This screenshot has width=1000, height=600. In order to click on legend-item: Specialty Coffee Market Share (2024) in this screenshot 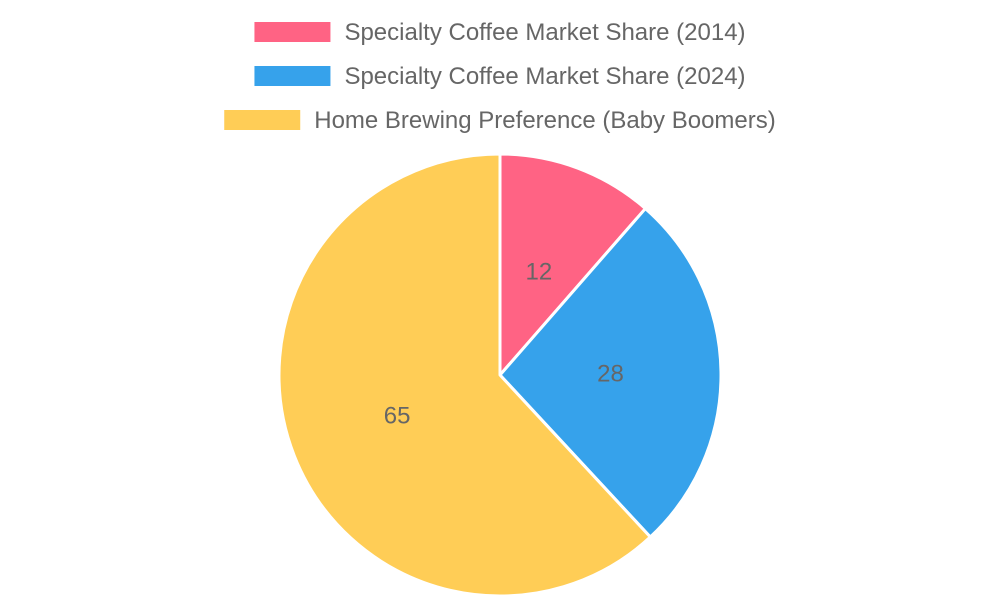, I will do `click(500, 76)`.